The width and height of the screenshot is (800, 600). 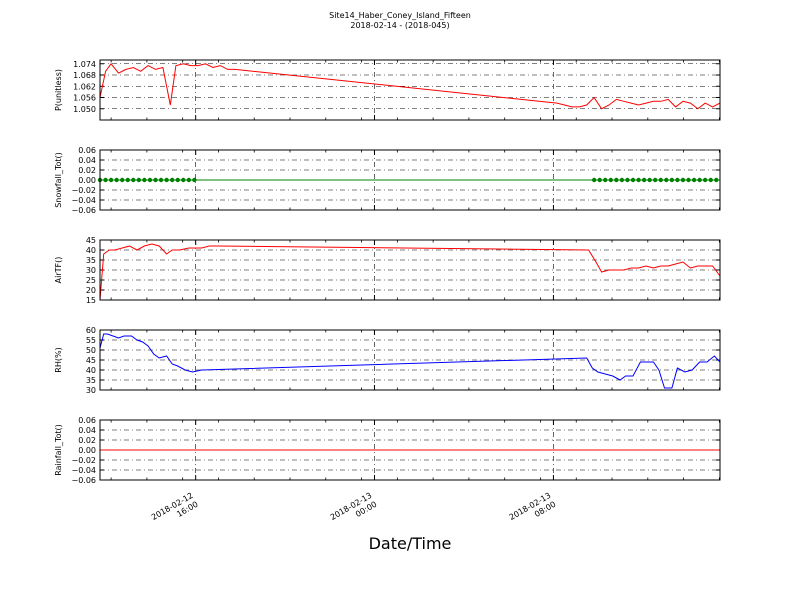 I want to click on chart-title: Site14_Haber_Coney_Island_Fifteen, so click(x=400, y=15).